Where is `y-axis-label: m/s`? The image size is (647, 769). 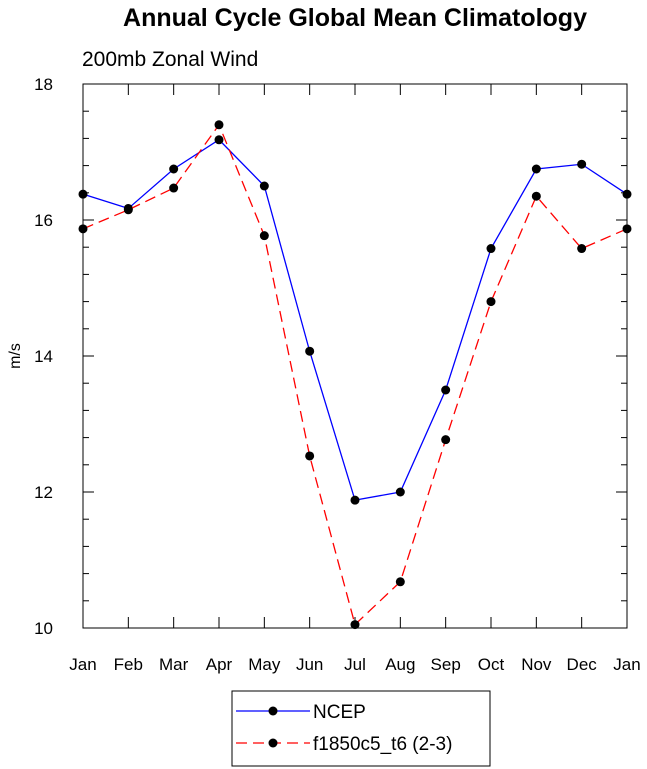
y-axis-label: m/s is located at coordinates (15, 356).